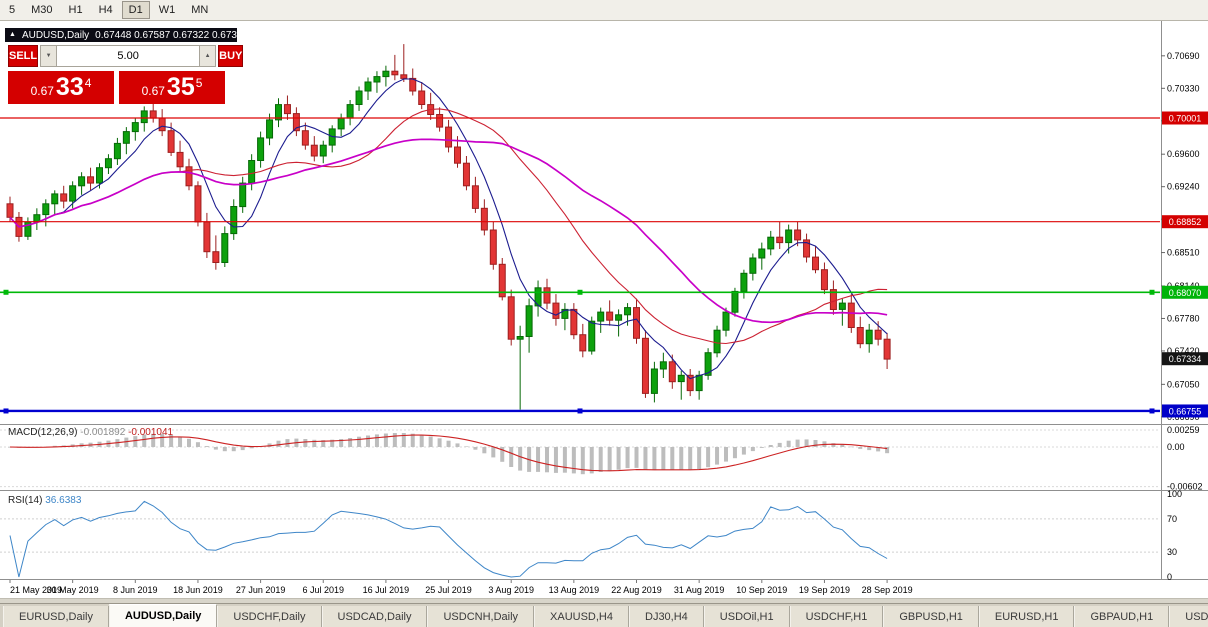  I want to click on svg-text: 0.70690, so click(1183, 56).